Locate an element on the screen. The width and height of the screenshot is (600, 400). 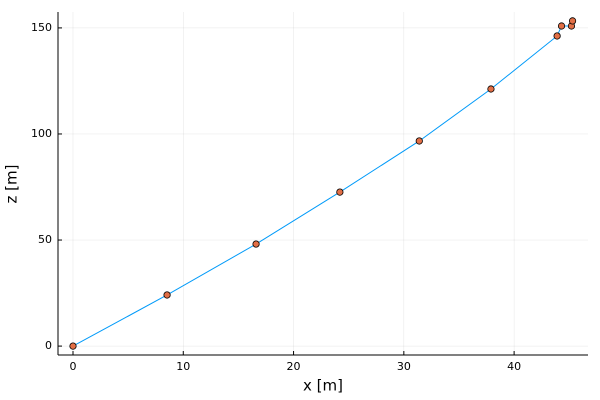
x-tick-label: 30 is located at coordinates (404, 366).